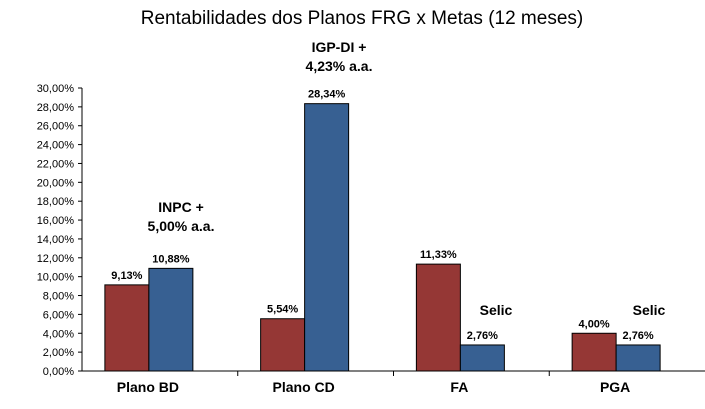 This screenshot has width=705, height=409. What do you see at coordinates (56, 183) in the screenshot?
I see `y-tick-label: 20,00%` at bounding box center [56, 183].